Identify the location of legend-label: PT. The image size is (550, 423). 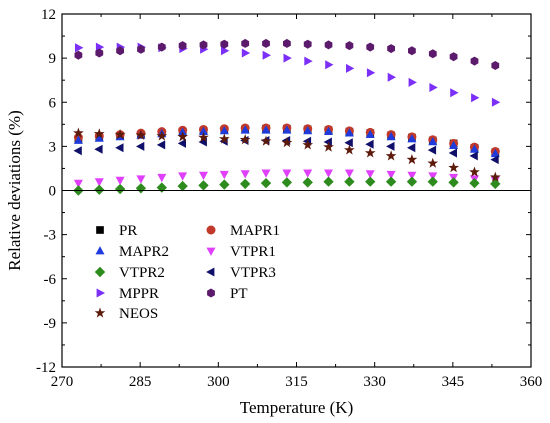
(239, 294).